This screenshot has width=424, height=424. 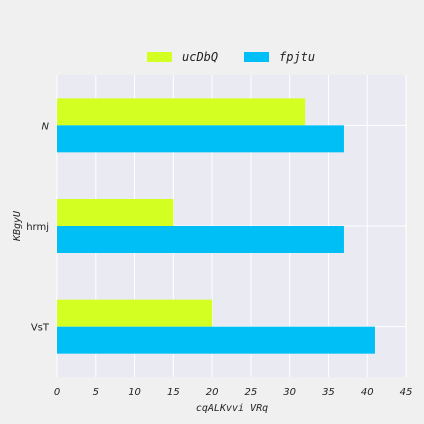 What do you see at coordinates (232, 408) in the screenshot?
I see `x-axis-label: cqALKvvi VRq` at bounding box center [232, 408].